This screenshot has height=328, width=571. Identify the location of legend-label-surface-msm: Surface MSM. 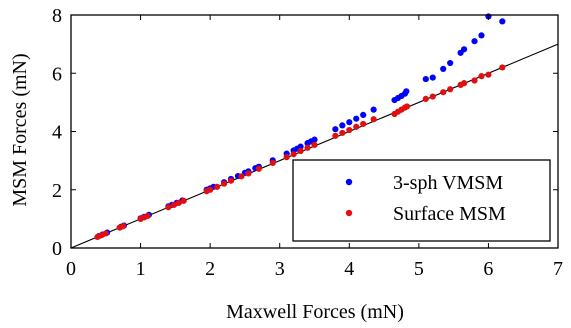
(449, 214).